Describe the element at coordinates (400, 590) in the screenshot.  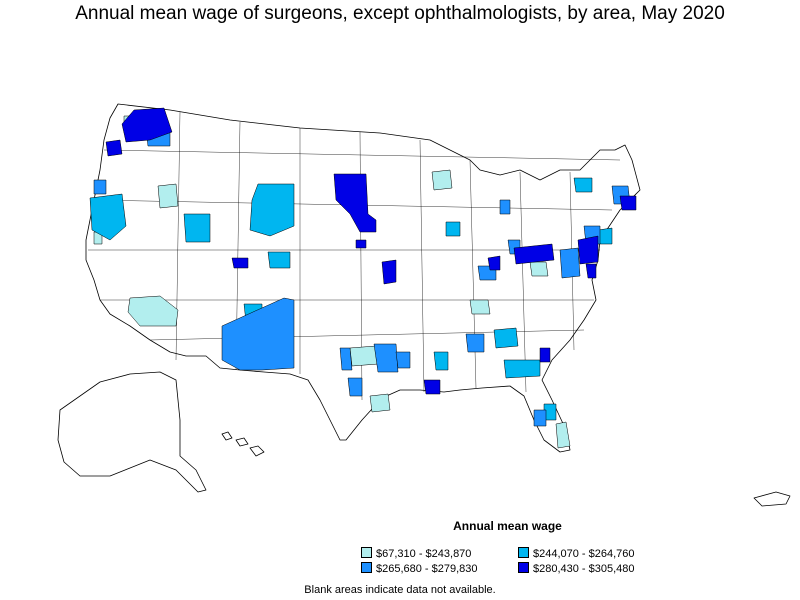
I see `footnote: Blank areas indicate data not available.` at that location.